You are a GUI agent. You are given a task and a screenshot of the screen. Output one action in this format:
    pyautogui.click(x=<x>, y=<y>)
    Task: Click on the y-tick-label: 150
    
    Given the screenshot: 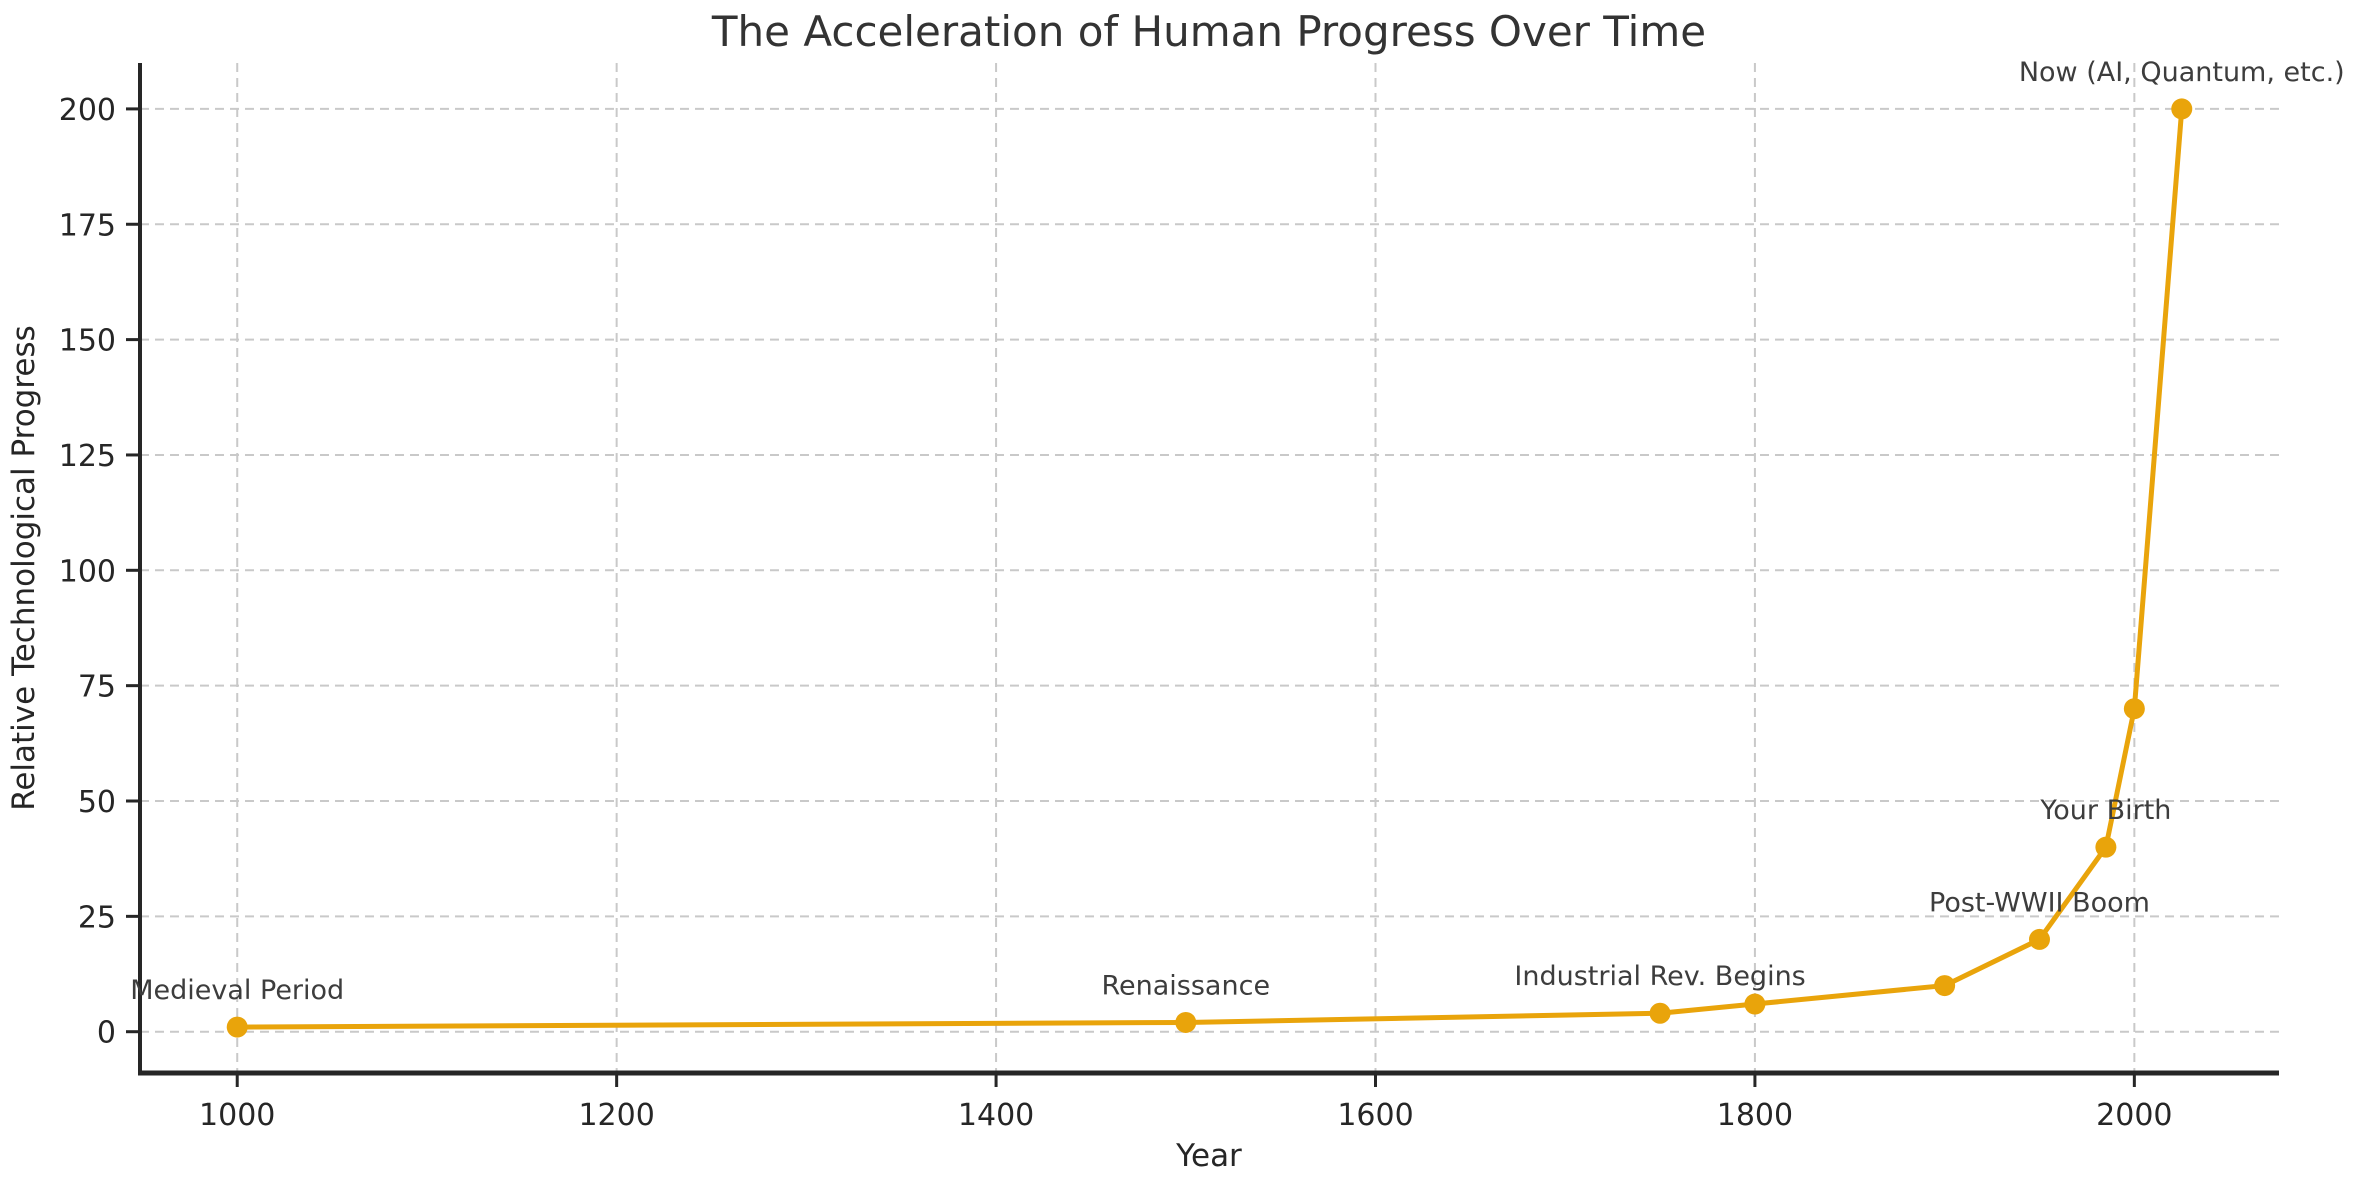 What is the action you would take?
    pyautogui.click(x=87, y=341)
    